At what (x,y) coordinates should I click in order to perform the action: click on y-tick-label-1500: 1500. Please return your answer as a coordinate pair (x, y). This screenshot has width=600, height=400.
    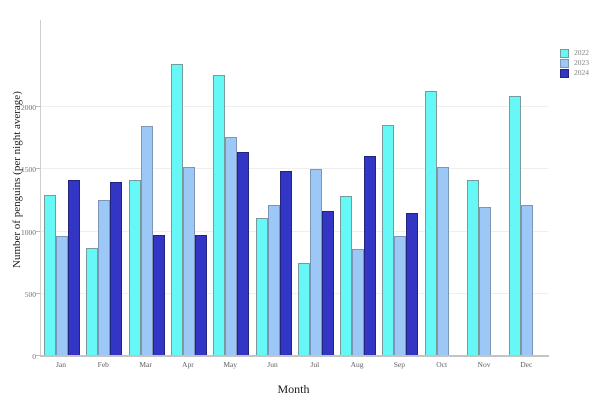
    Looking at the image, I should click on (28, 170).